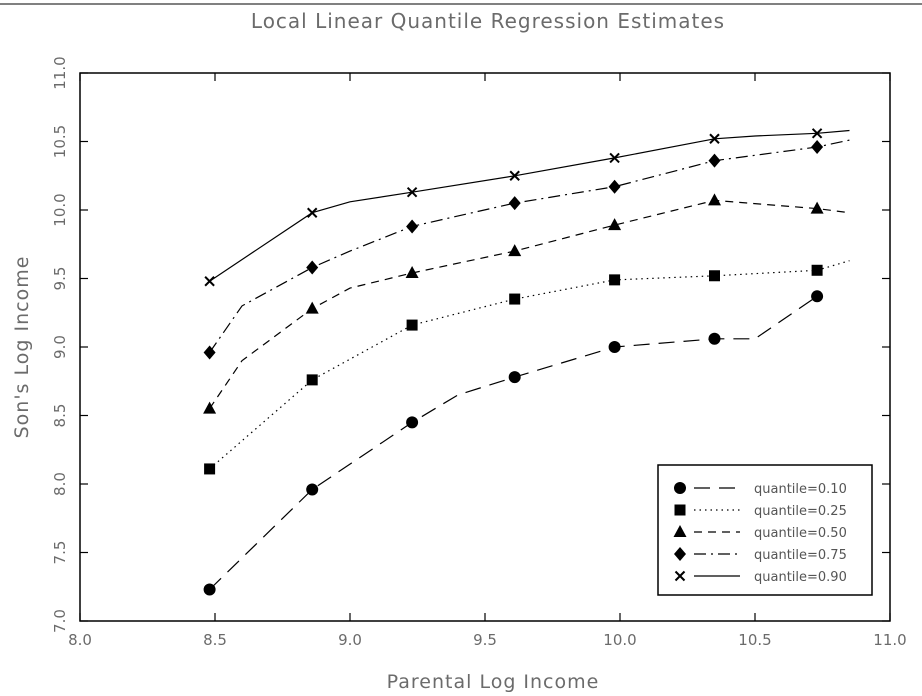 The width and height of the screenshot is (922, 696). What do you see at coordinates (60, 279) in the screenshot?
I see `y-tick-label: 9.5` at bounding box center [60, 279].